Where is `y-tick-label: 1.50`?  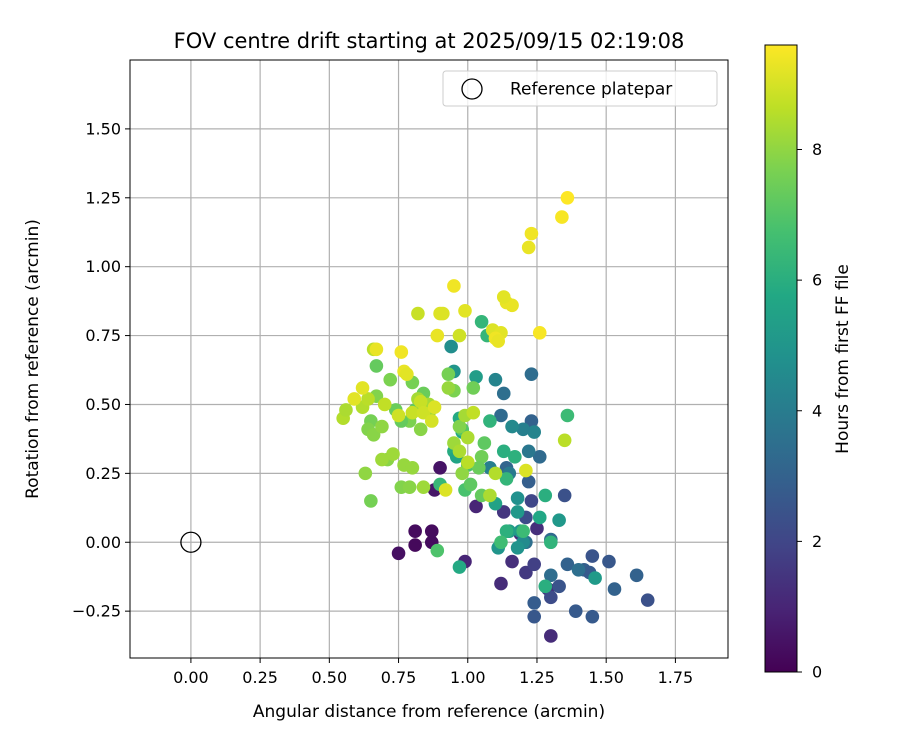 y-tick-label: 1.50 is located at coordinates (103, 128).